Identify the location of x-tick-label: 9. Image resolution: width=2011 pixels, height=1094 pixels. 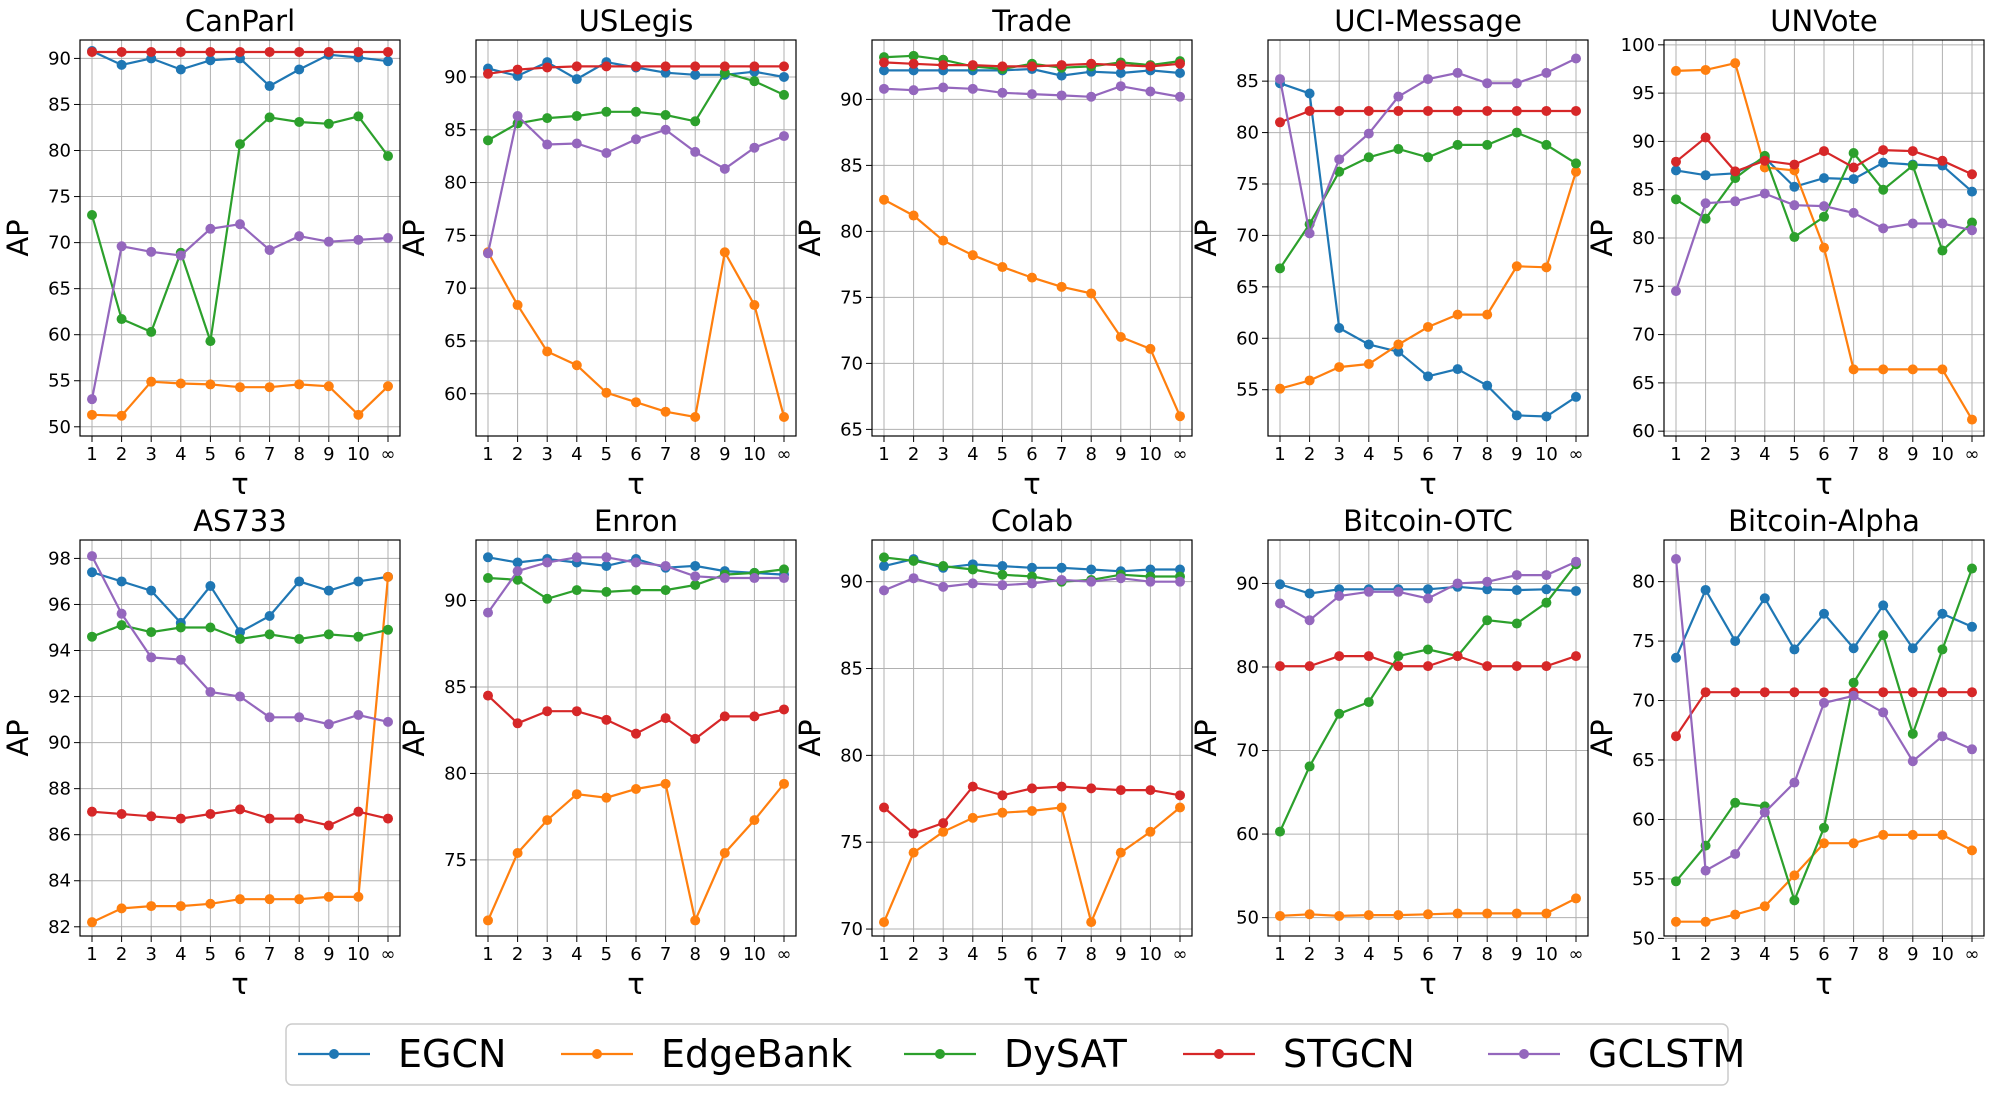
(1516, 454).